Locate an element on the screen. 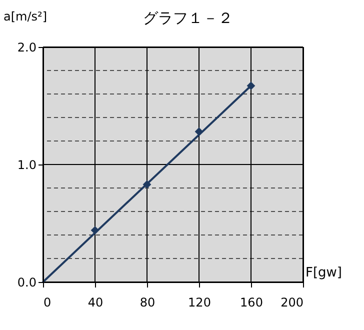 The width and height of the screenshot is (364, 330). y-axis-title: a[m/s²] is located at coordinates (26, 17).